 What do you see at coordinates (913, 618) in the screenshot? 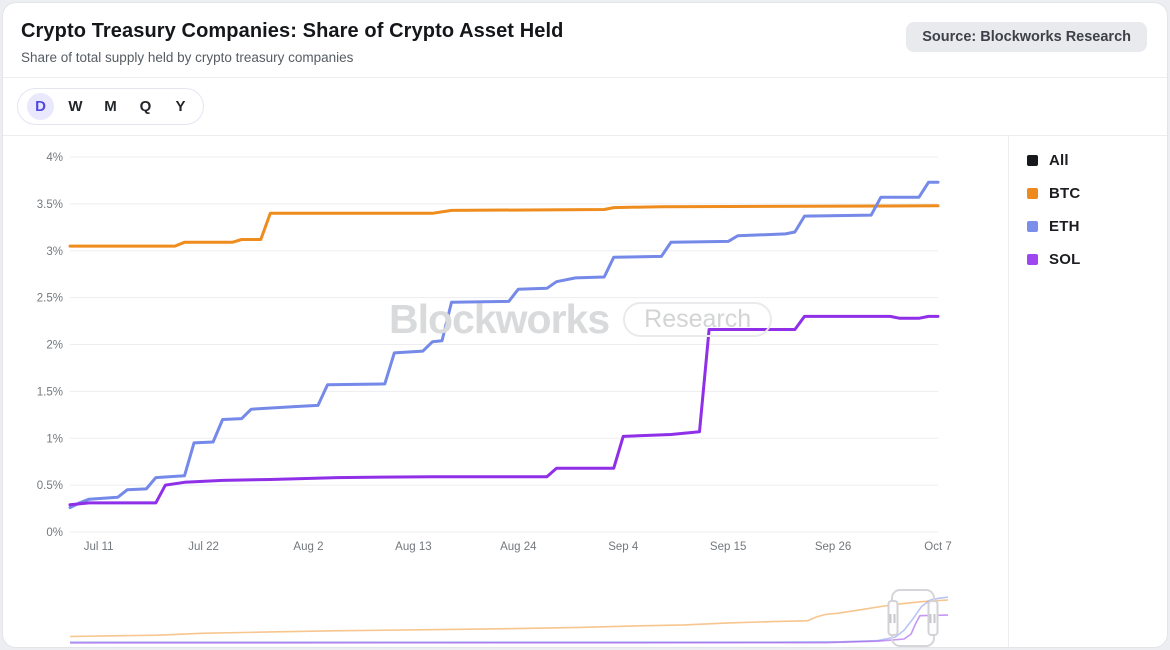
I see `navigator-brush-window` at bounding box center [913, 618].